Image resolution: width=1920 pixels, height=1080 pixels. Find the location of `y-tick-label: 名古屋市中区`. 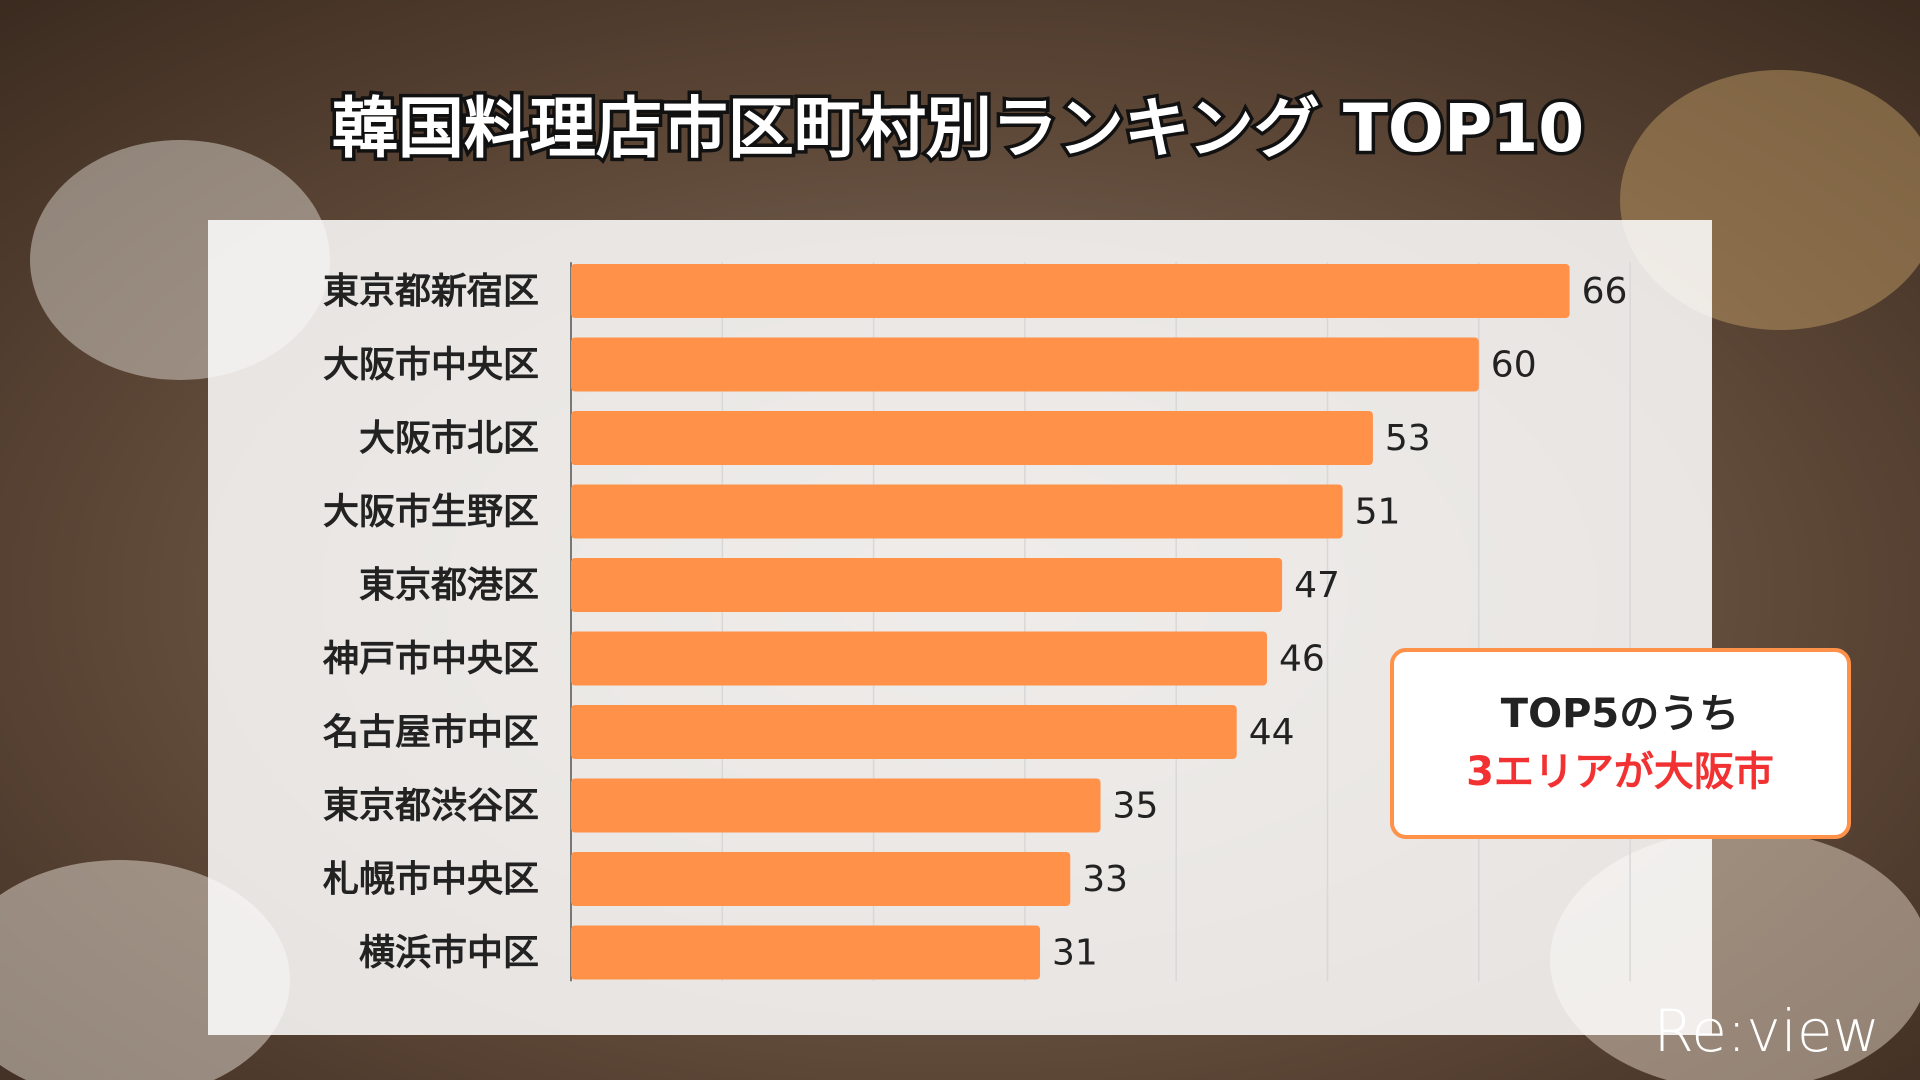

y-tick-label: 名古屋市中区 is located at coordinates (431, 732).